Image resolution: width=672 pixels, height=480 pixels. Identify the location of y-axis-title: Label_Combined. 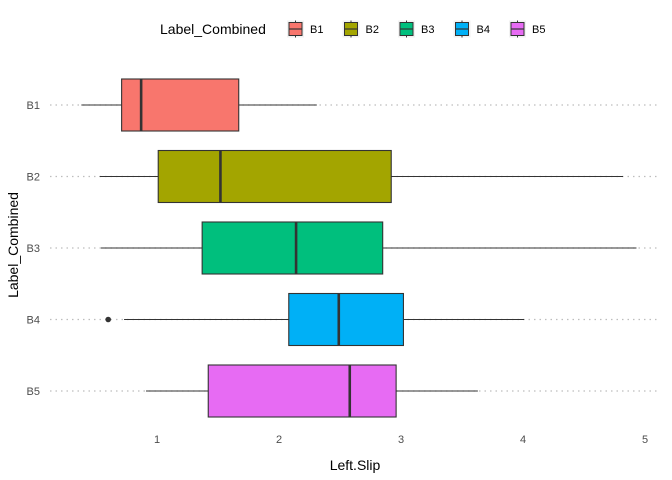
(13, 245).